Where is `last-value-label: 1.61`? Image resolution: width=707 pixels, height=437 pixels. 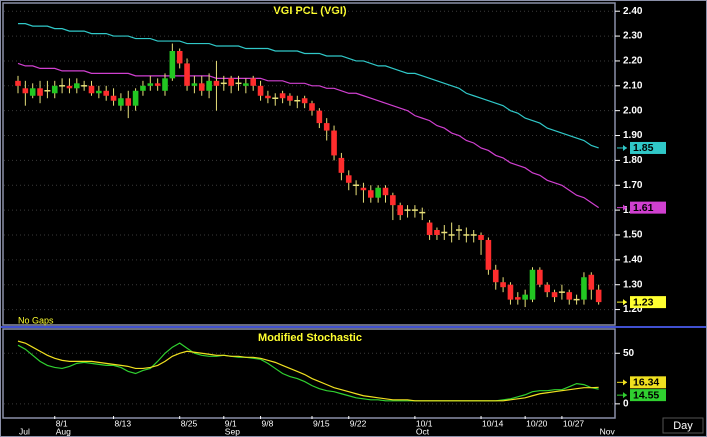 last-value-label: 1.61 is located at coordinates (643, 208).